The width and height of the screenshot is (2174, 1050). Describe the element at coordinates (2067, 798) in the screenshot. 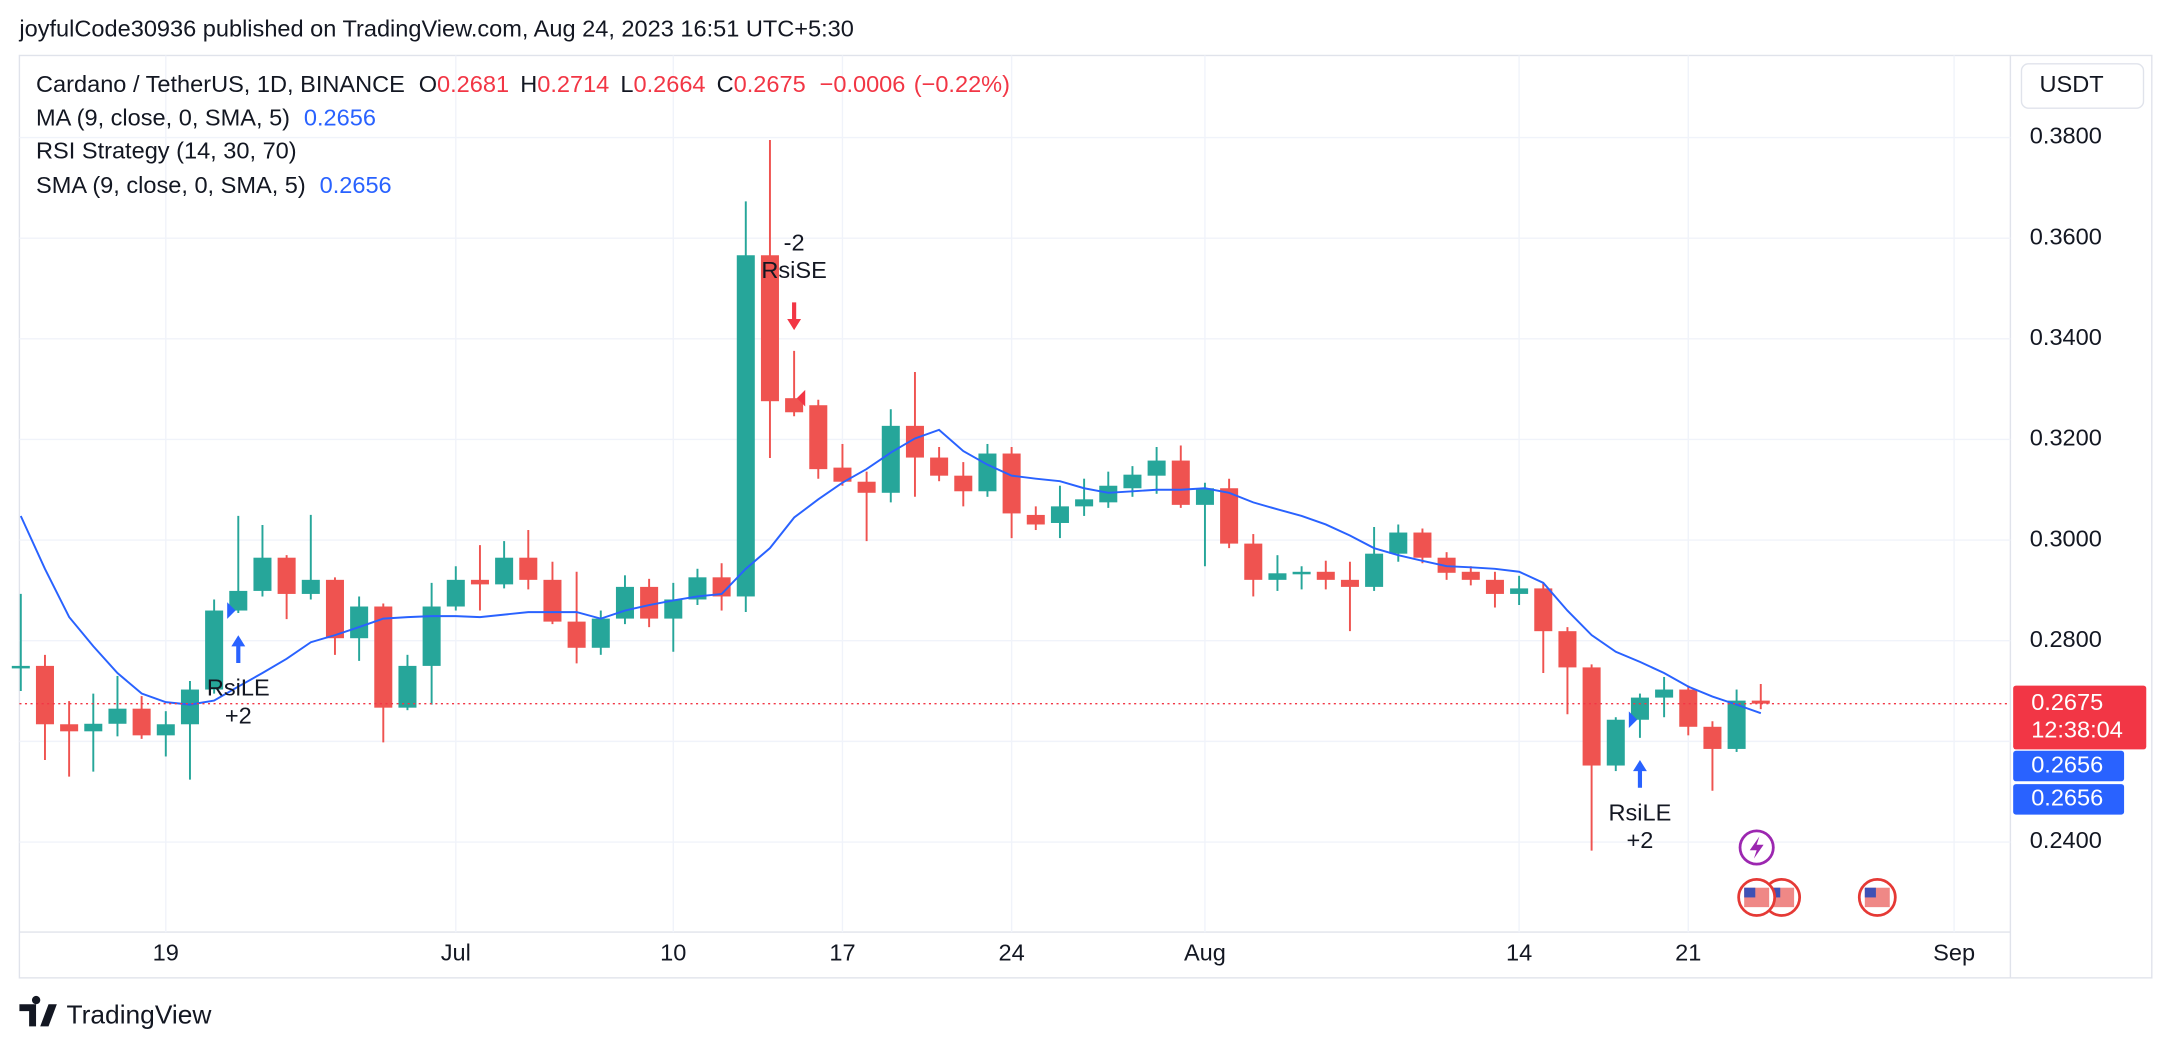

I see `indicator-badge-label: 0.2656` at that location.